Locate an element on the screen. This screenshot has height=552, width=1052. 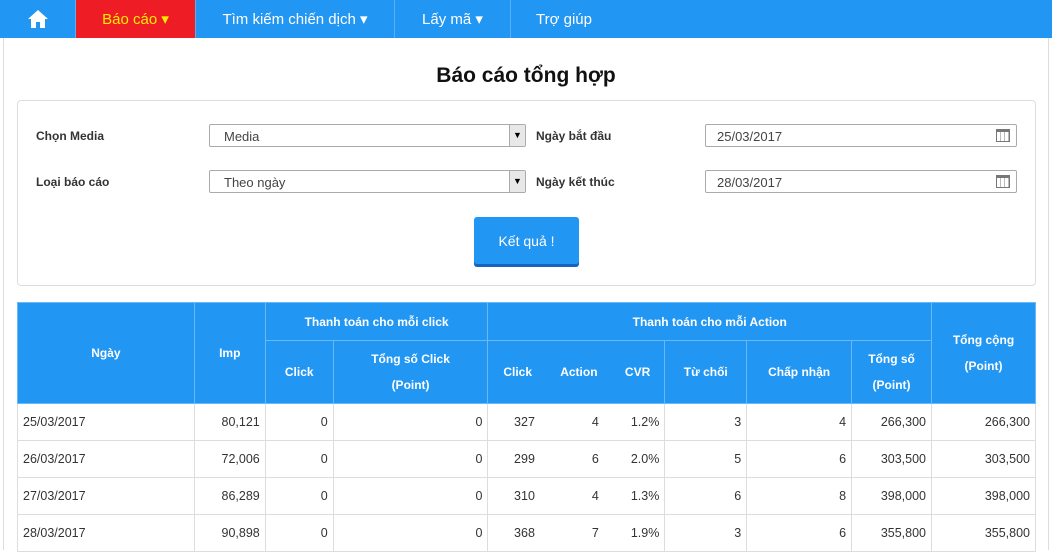
start-date-value: 25/03/2017 is located at coordinates (750, 136).